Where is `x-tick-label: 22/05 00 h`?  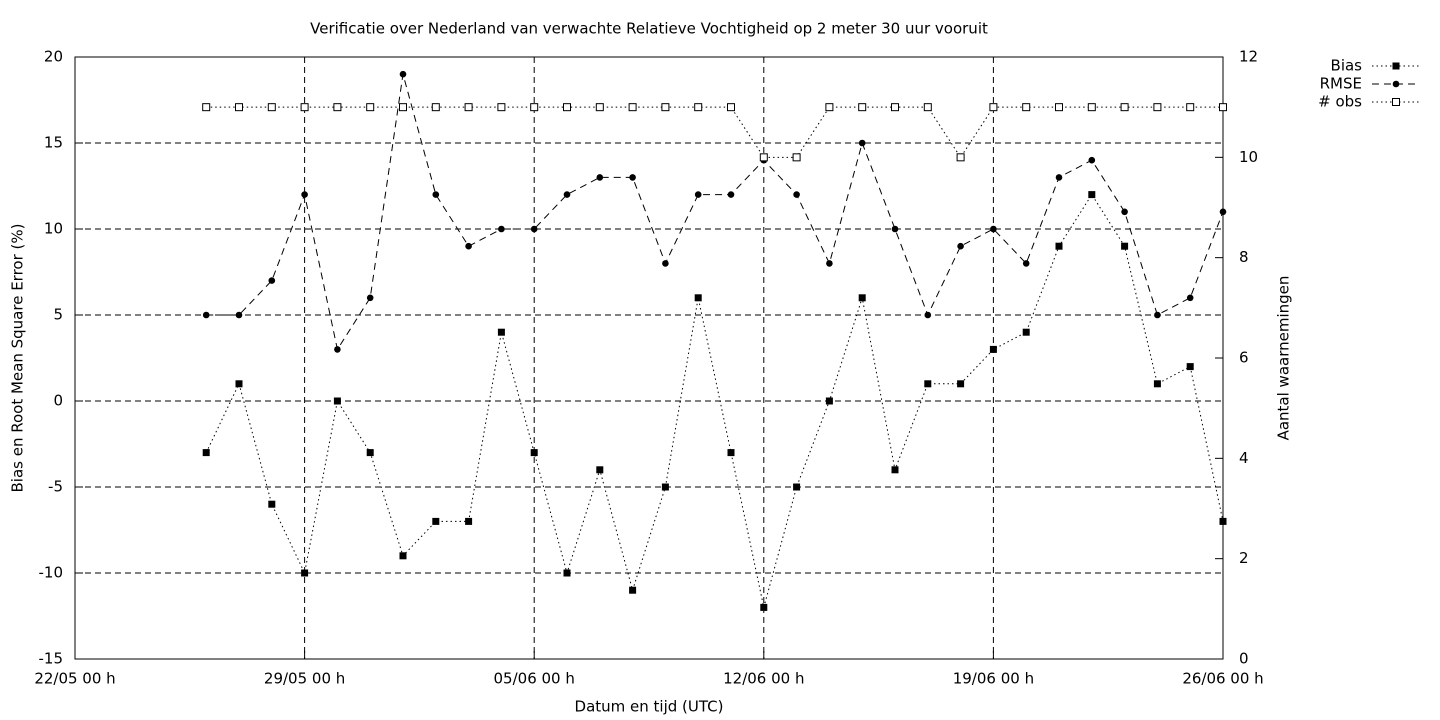
x-tick-label: 22/05 00 h is located at coordinates (74, 679).